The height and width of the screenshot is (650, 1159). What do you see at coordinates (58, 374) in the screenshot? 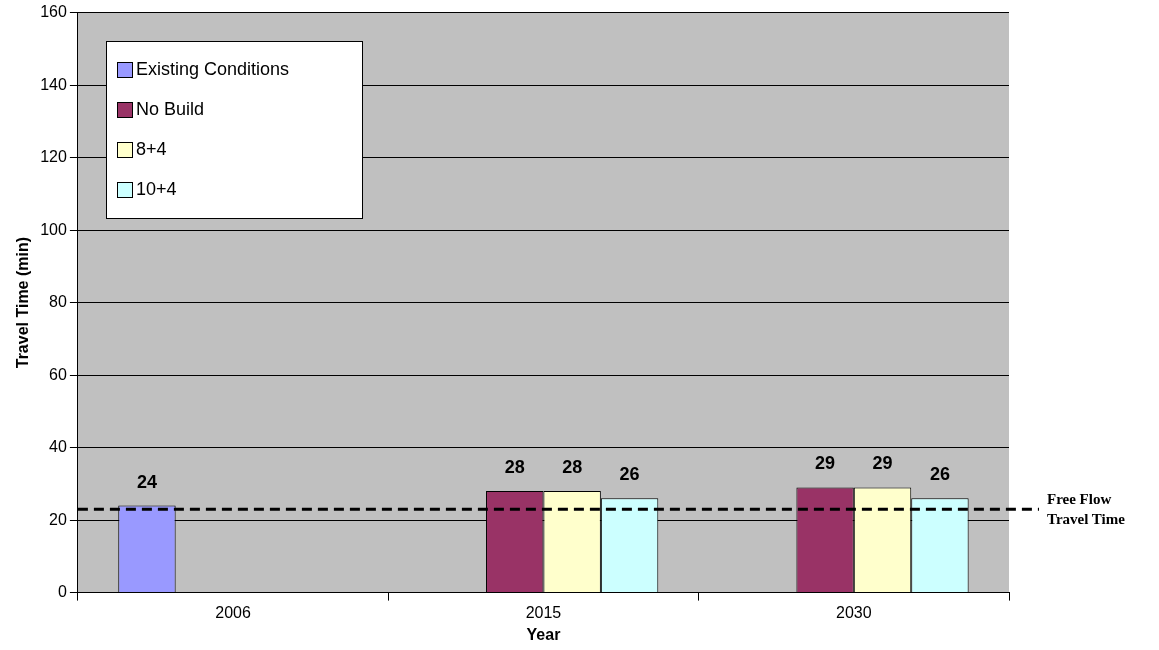
I see `y-tick-label: 60` at bounding box center [58, 374].